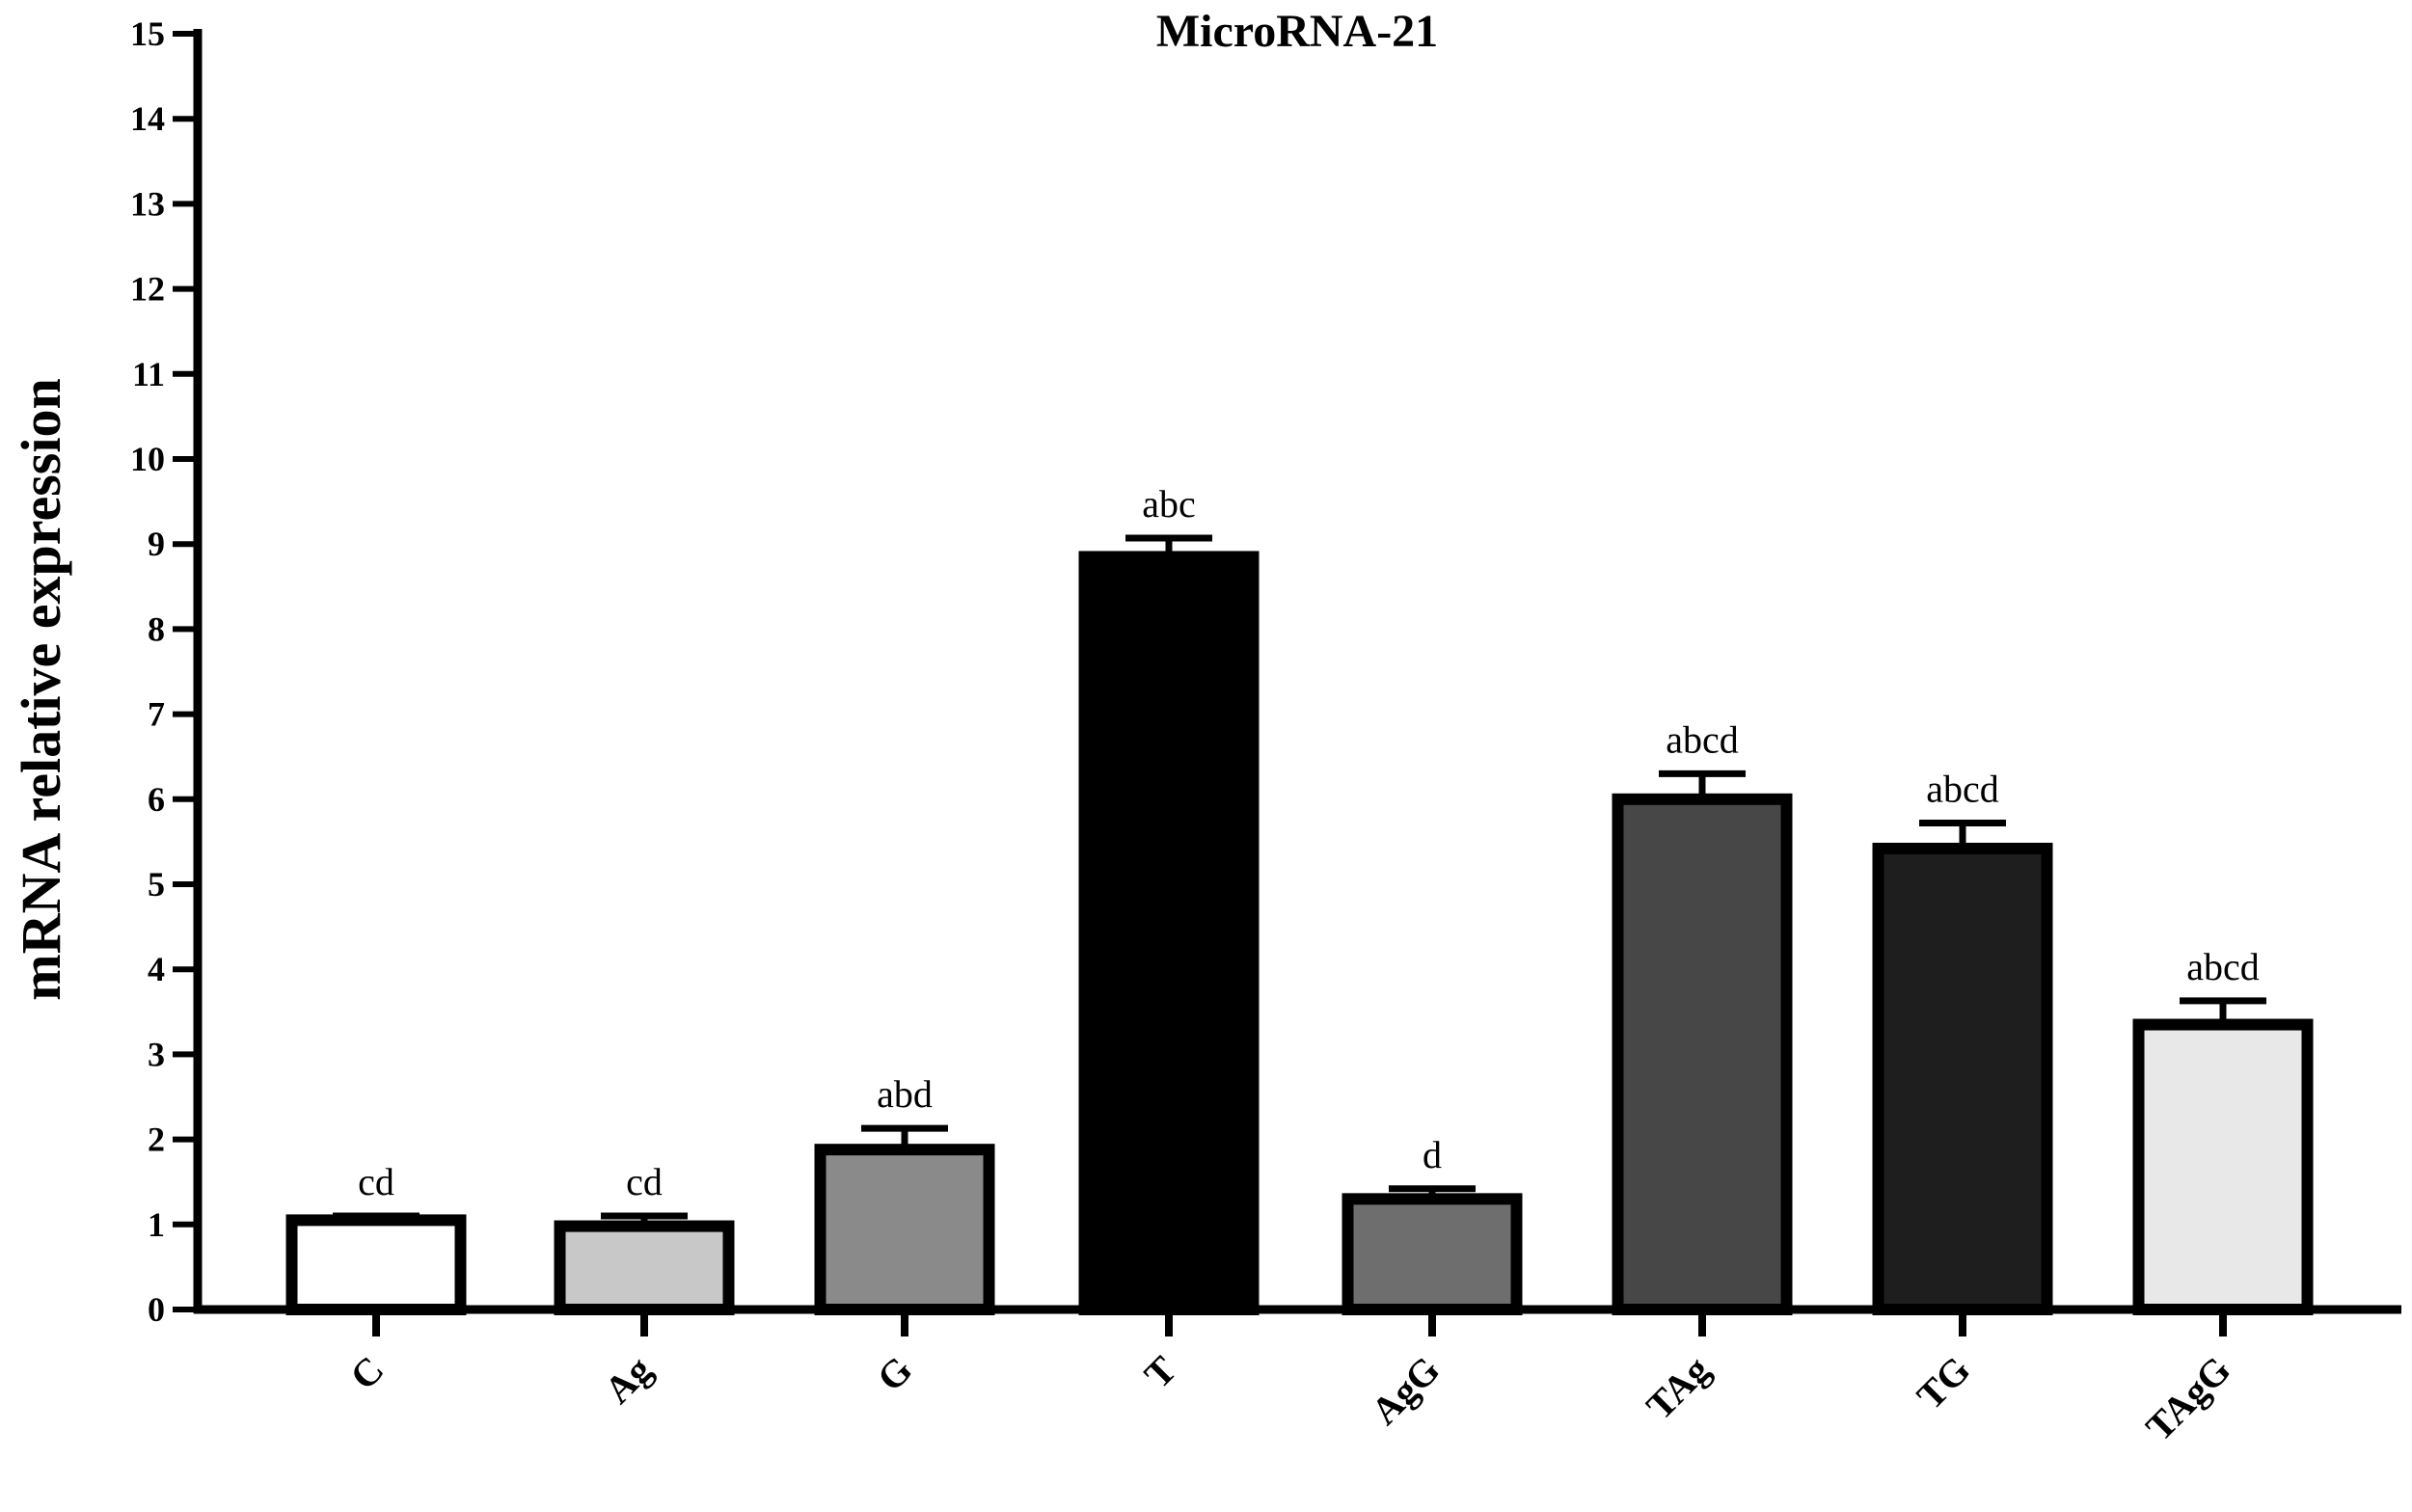 This screenshot has width=2412, height=1512. Describe the element at coordinates (147, 459) in the screenshot. I see `y-tick-label-10: 10` at that location.